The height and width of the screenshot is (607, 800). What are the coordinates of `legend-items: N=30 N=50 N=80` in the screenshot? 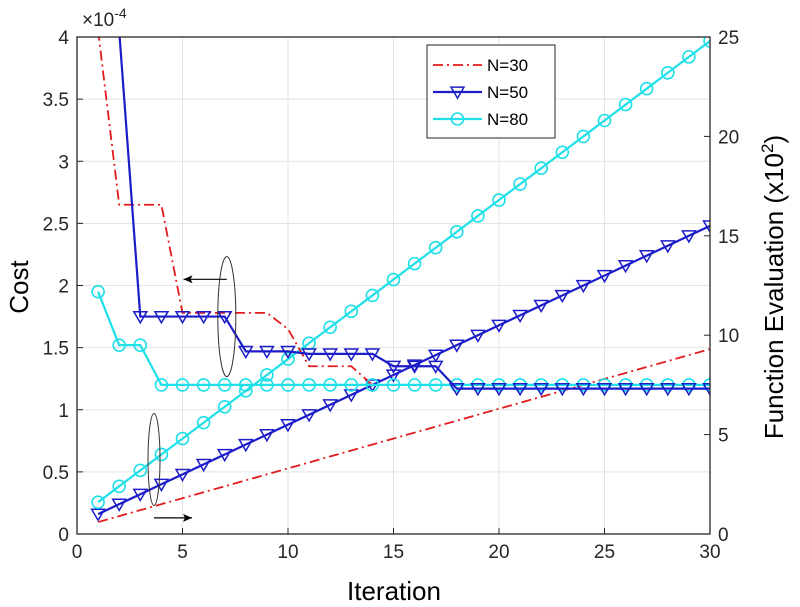 It's located at (480, 92).